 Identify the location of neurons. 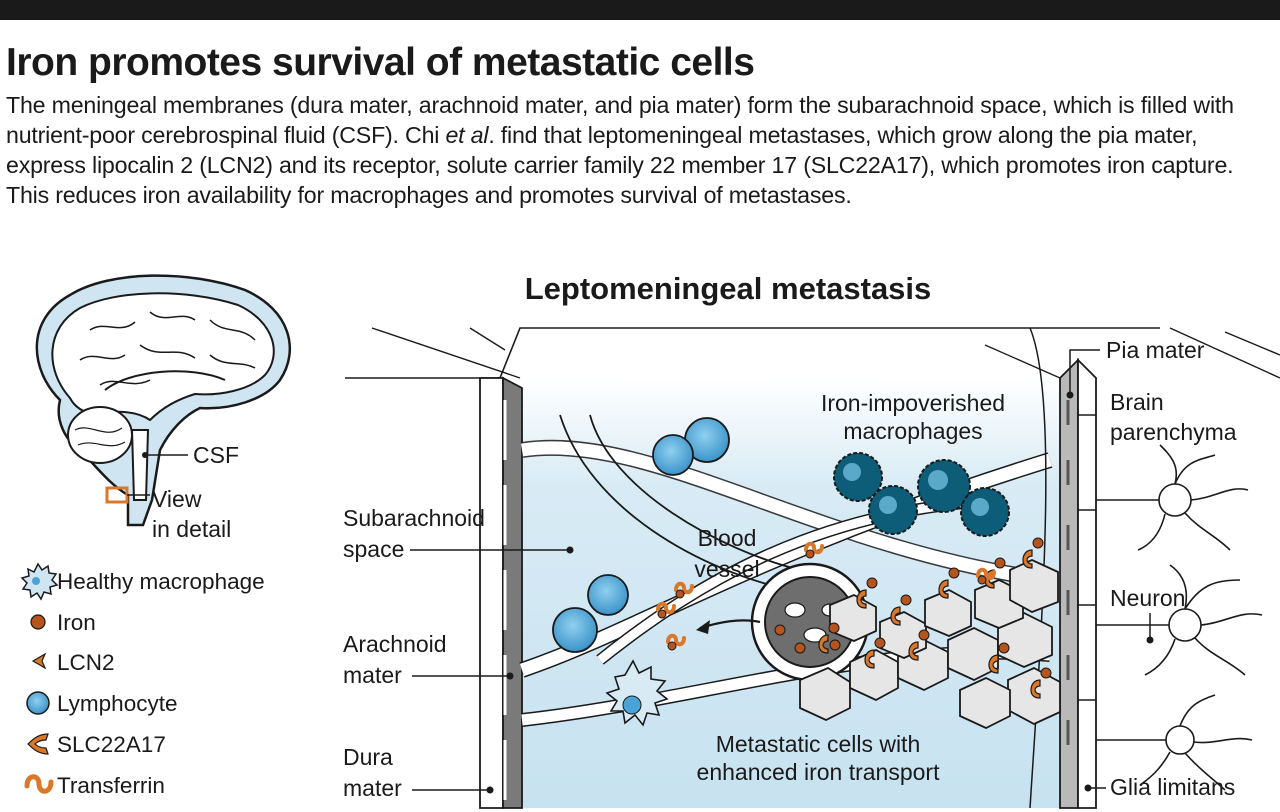
(1179, 617).